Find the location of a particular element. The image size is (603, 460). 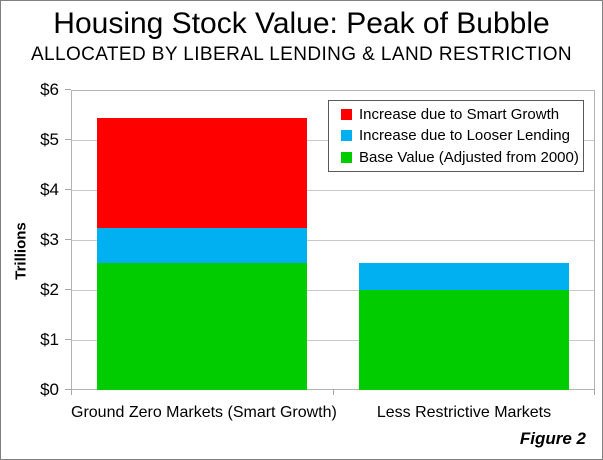

legend-item-looser-lending: Increase due to Looser Lending is located at coordinates (460, 135).